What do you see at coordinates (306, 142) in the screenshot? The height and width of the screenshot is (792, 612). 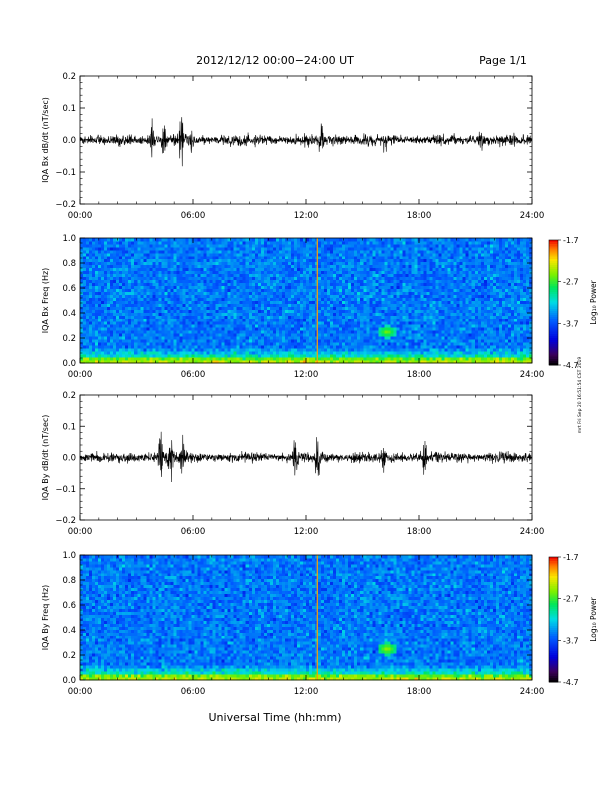 I see `series-trace` at bounding box center [306, 142].